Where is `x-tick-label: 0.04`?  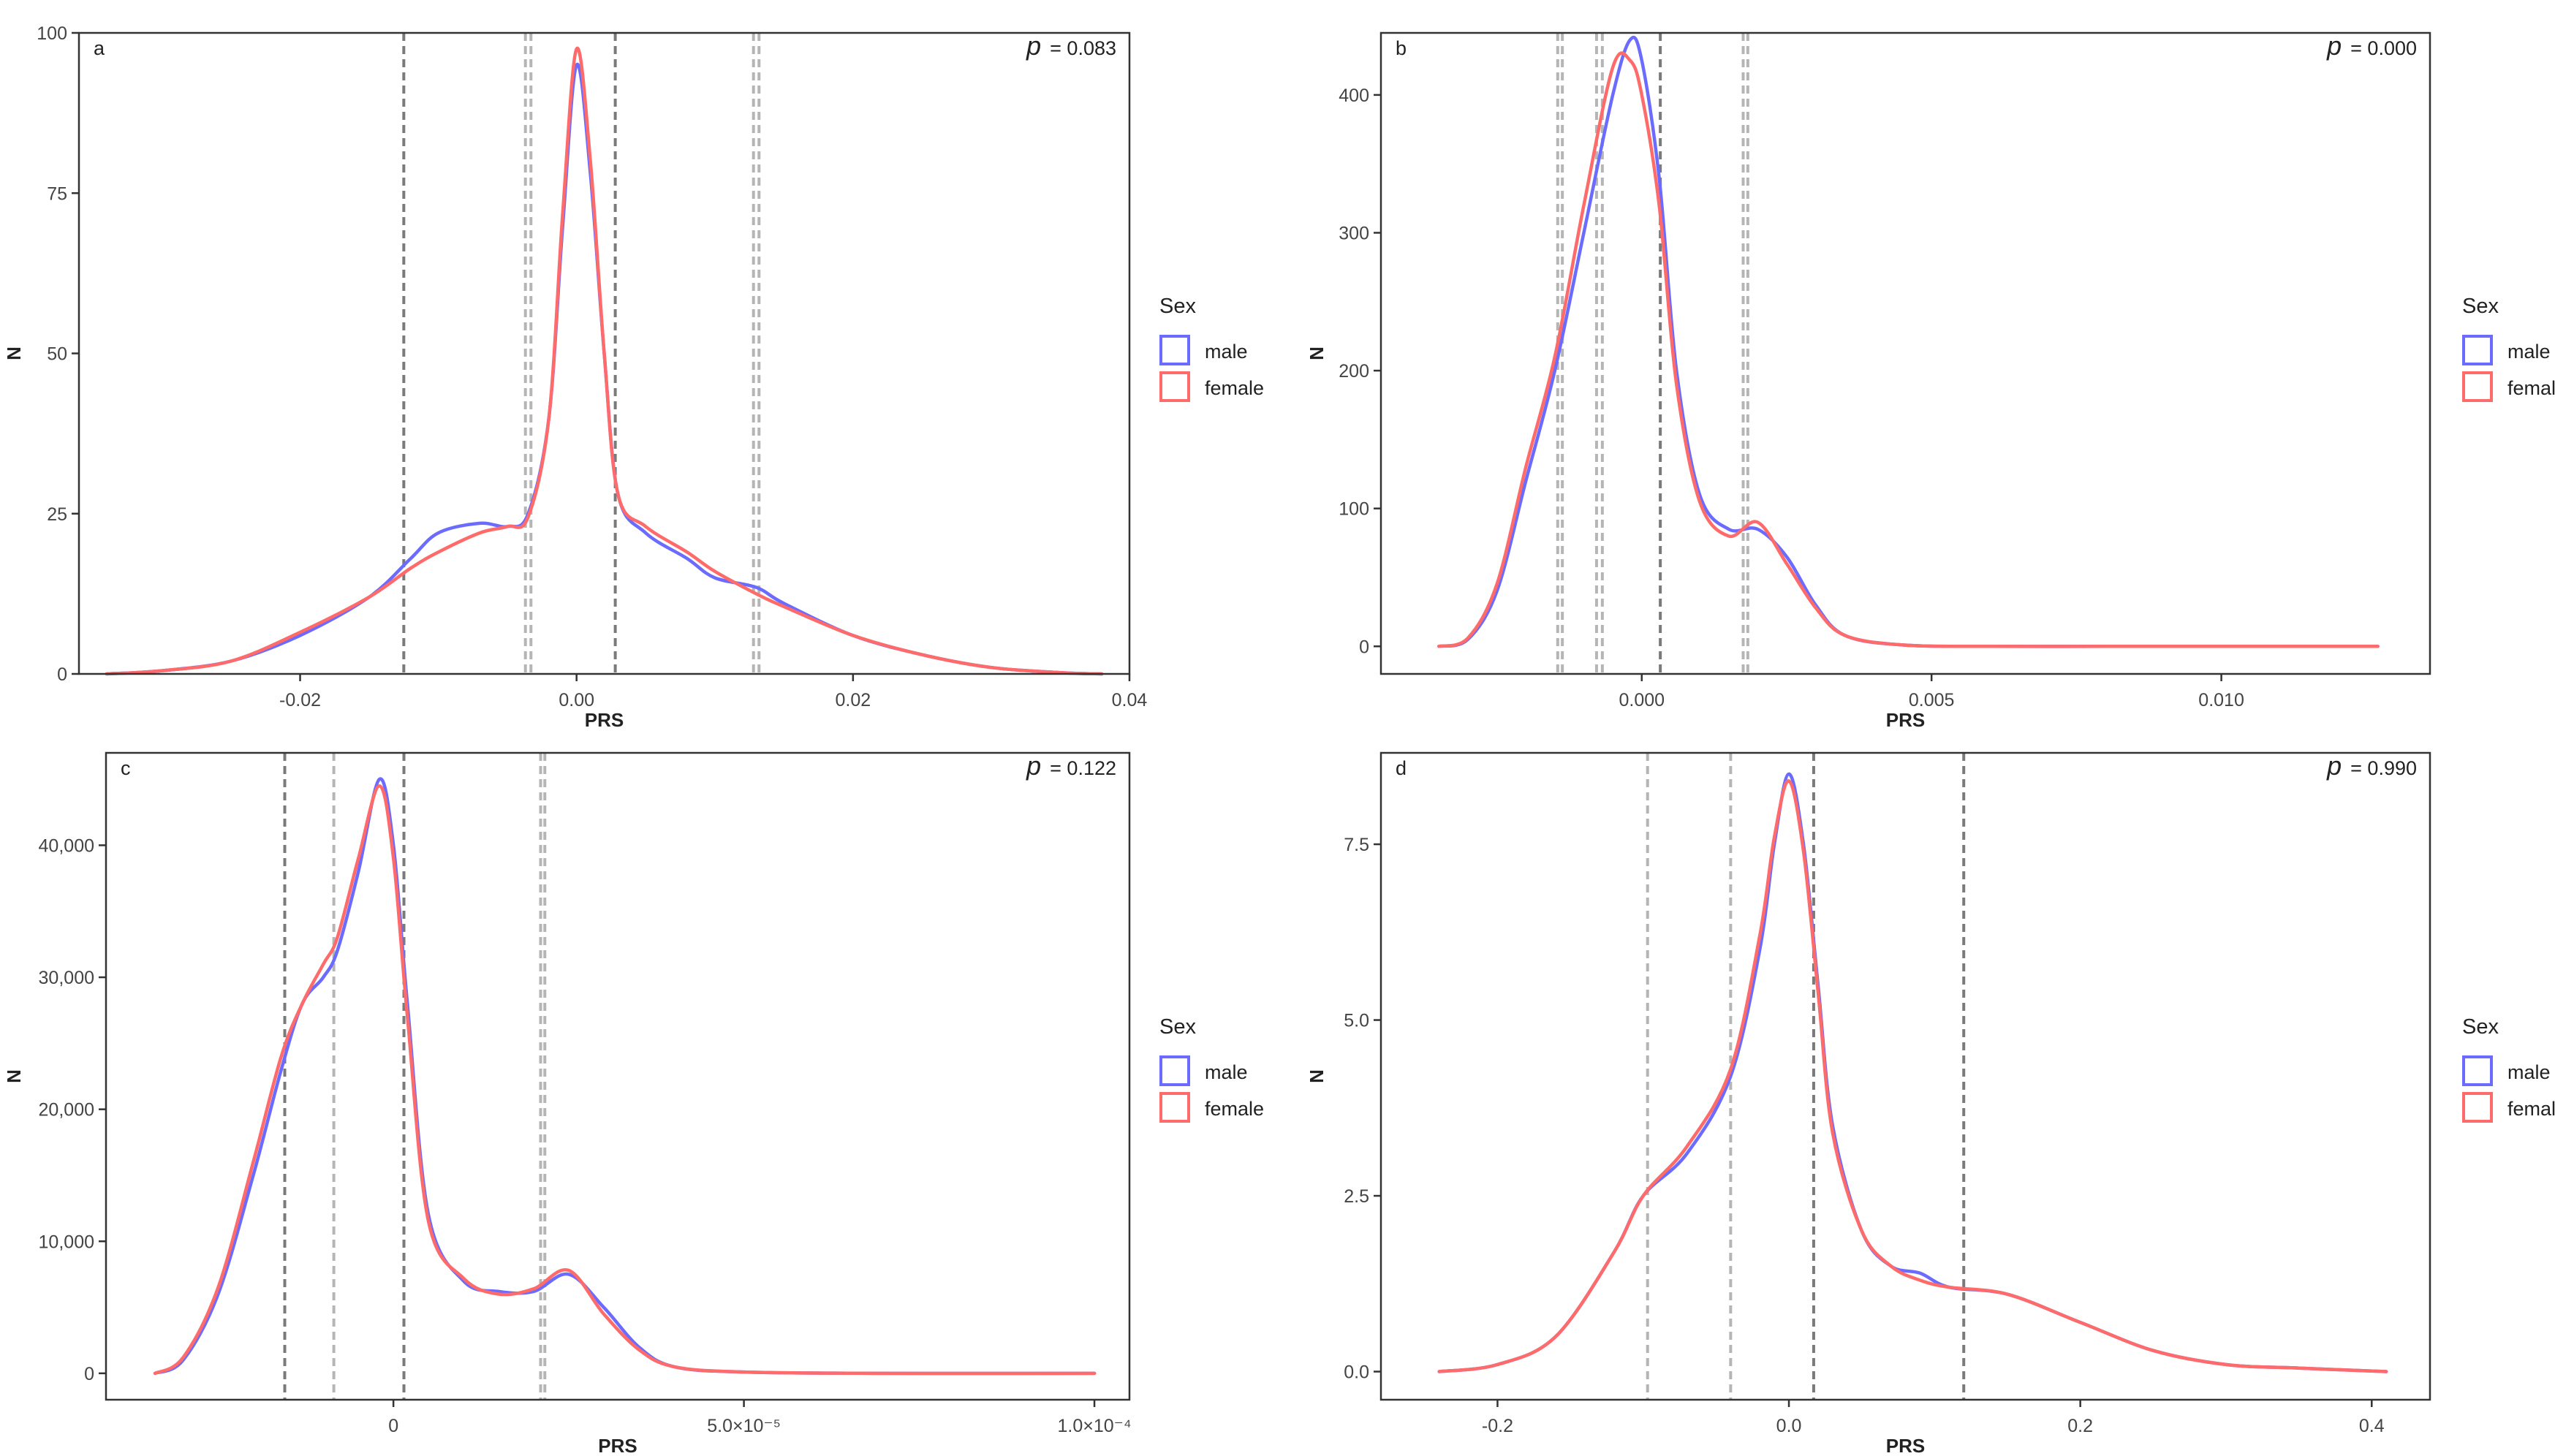 x-tick-label: 0.04 is located at coordinates (1130, 700).